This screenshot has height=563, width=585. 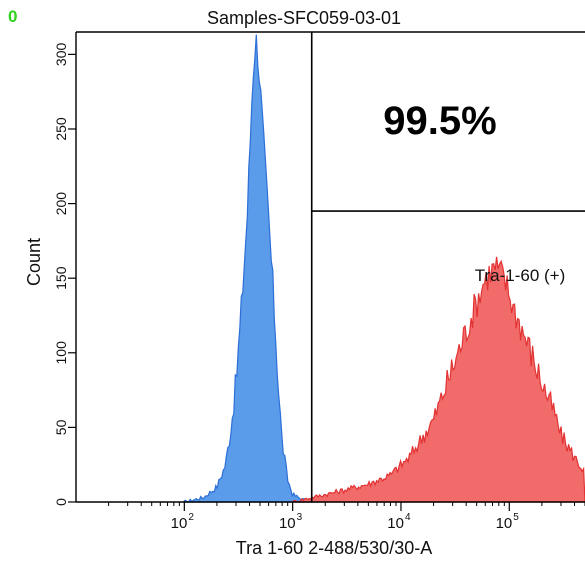 What do you see at coordinates (408, 517) in the screenshot?
I see `x-tick-exponent: 4` at bounding box center [408, 517].